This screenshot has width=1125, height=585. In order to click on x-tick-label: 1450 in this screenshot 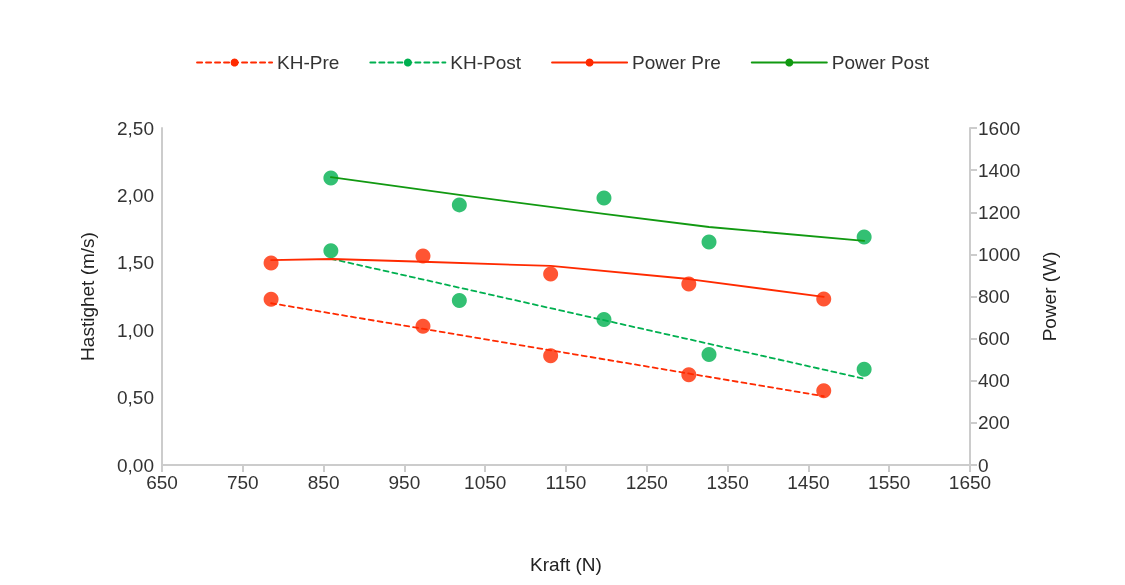, I will do `click(808, 482)`.